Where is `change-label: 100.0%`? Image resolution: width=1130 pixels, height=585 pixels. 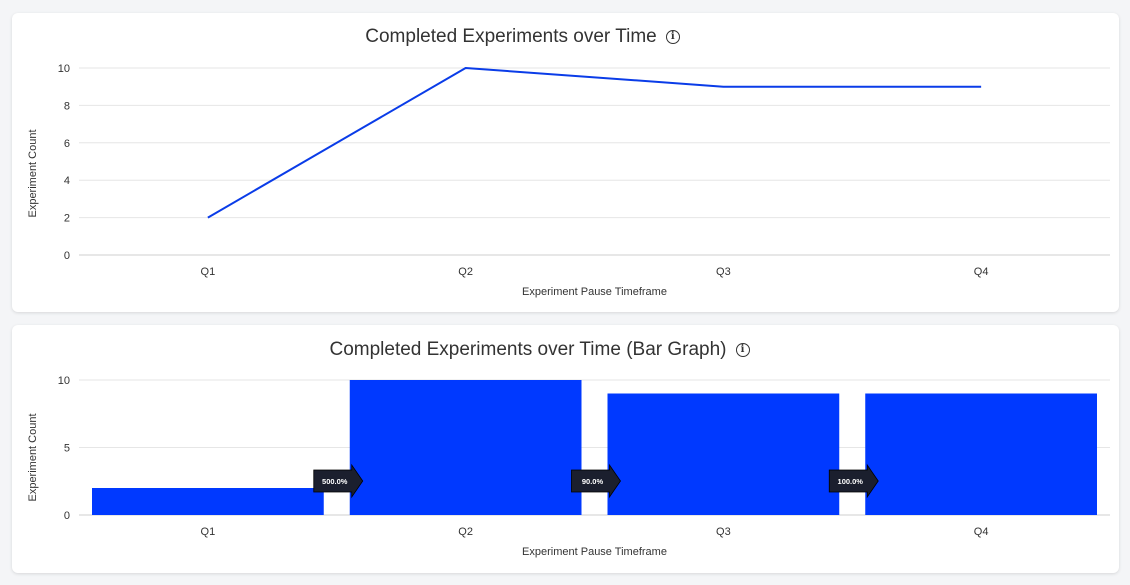
change-label: 100.0% is located at coordinates (851, 481).